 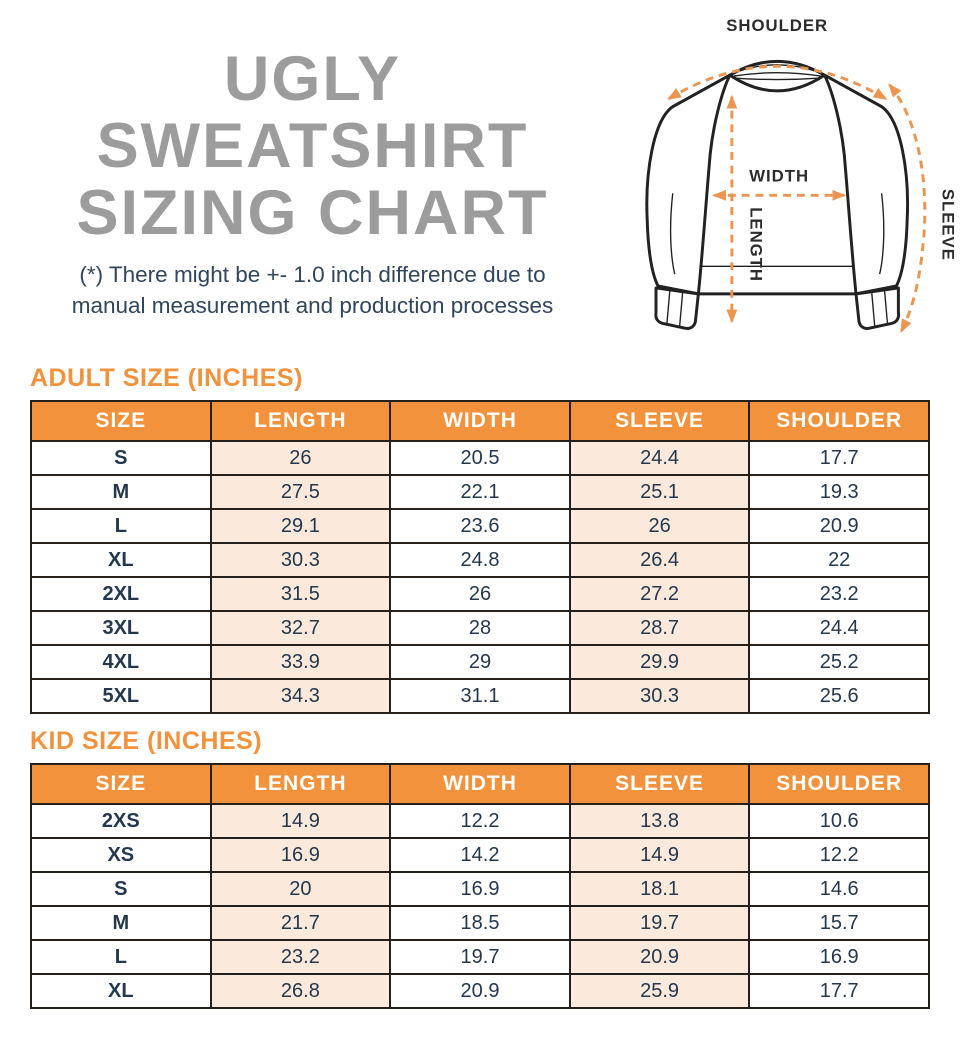 I want to click on adult-header-row: SIZE LENGTH WIDTH SLEEVE SHOULDER, so click(x=480, y=421).